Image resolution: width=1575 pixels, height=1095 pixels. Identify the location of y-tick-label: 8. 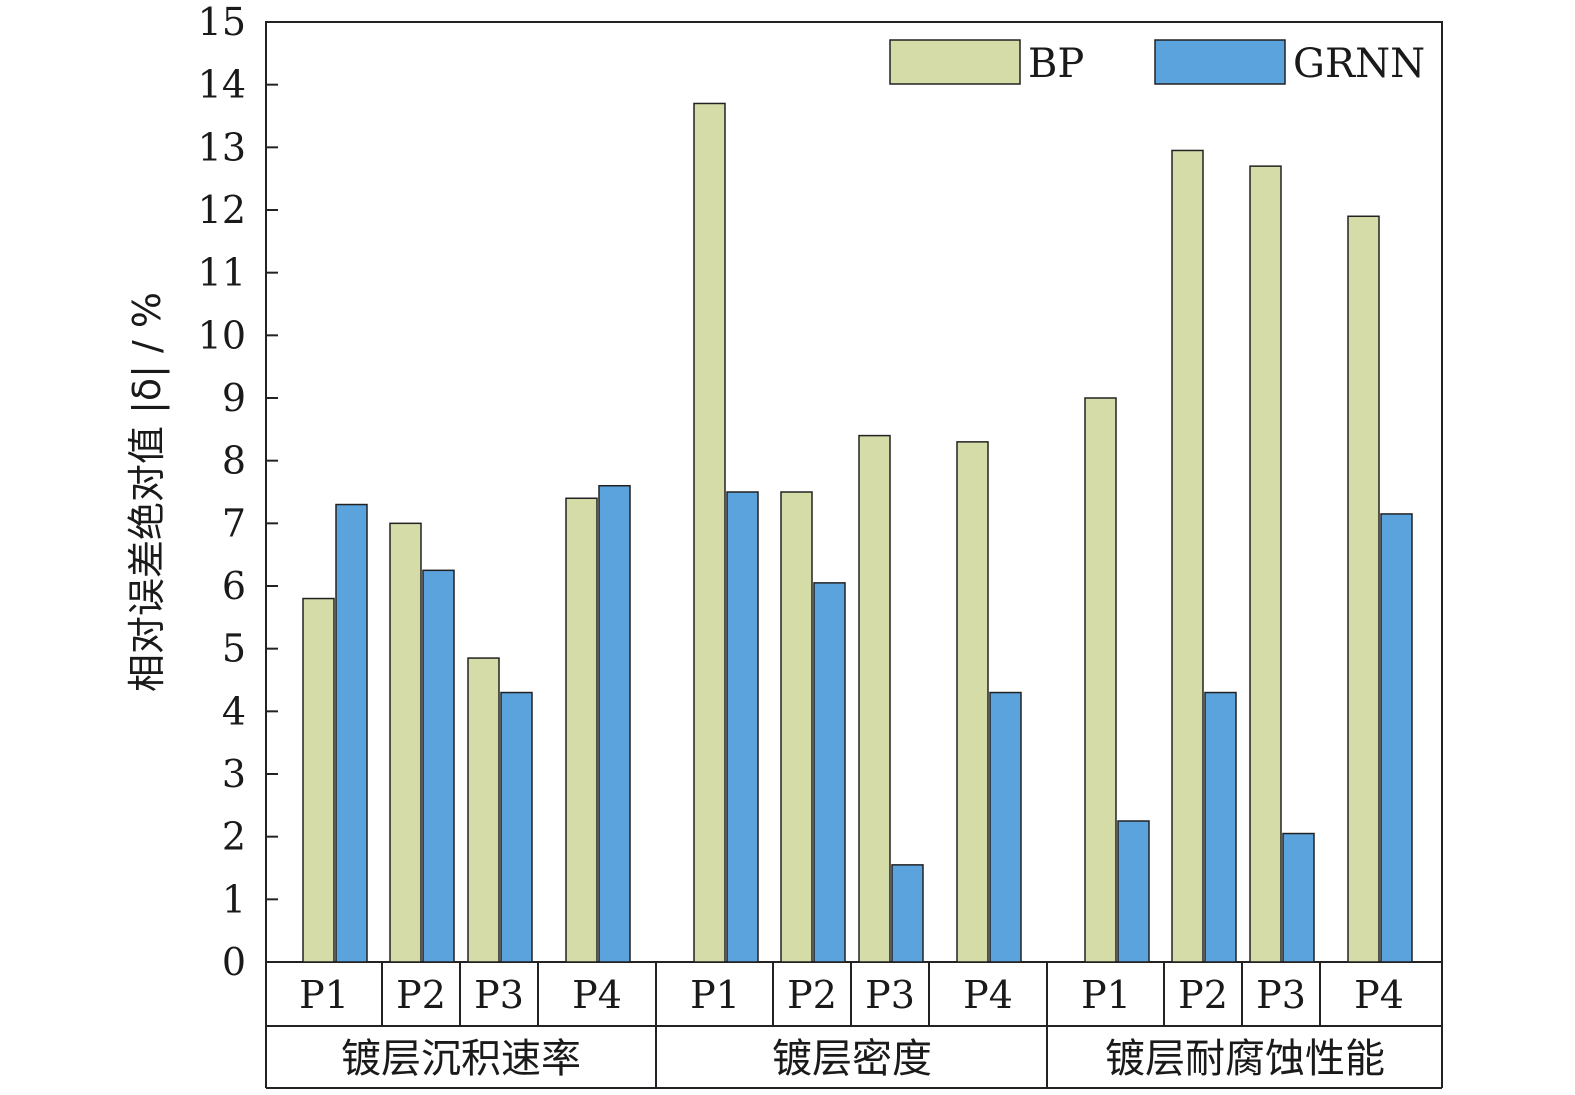
(234, 461).